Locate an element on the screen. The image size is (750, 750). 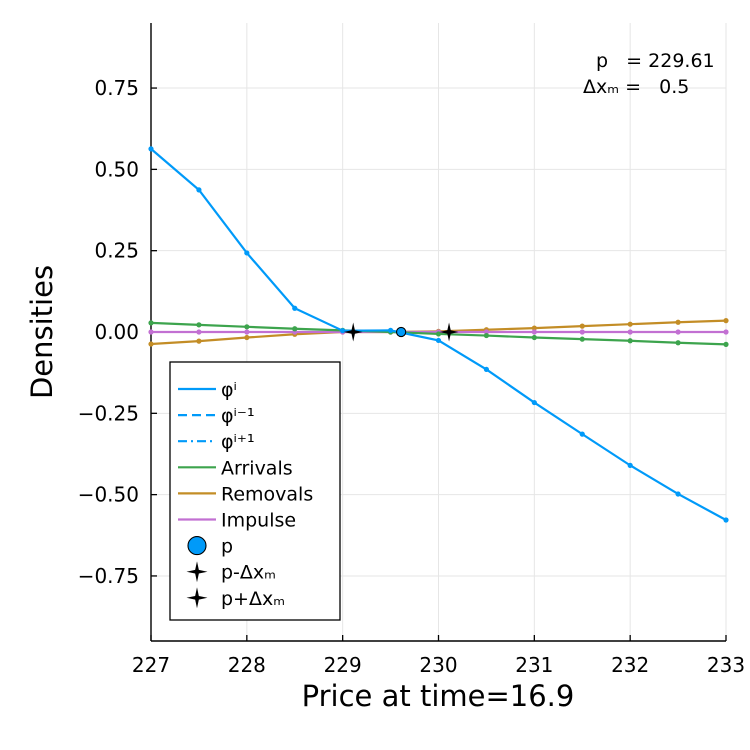
legend-label-removals: Removals is located at coordinates (267, 494).